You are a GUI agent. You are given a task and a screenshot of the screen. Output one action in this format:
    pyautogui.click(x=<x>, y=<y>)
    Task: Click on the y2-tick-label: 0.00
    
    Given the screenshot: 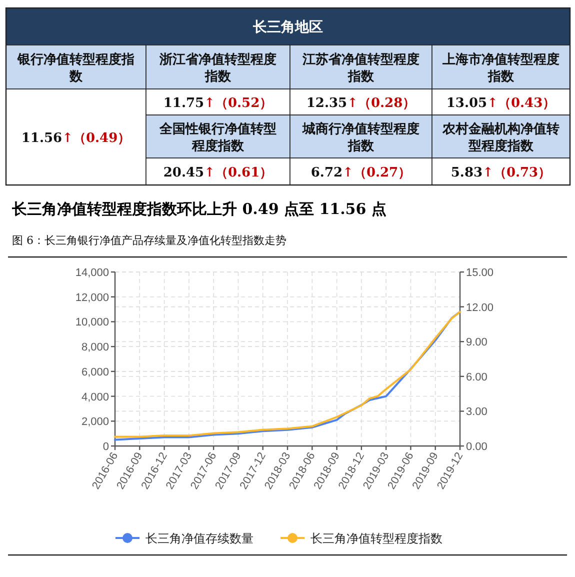 What is the action you would take?
    pyautogui.click(x=477, y=447)
    